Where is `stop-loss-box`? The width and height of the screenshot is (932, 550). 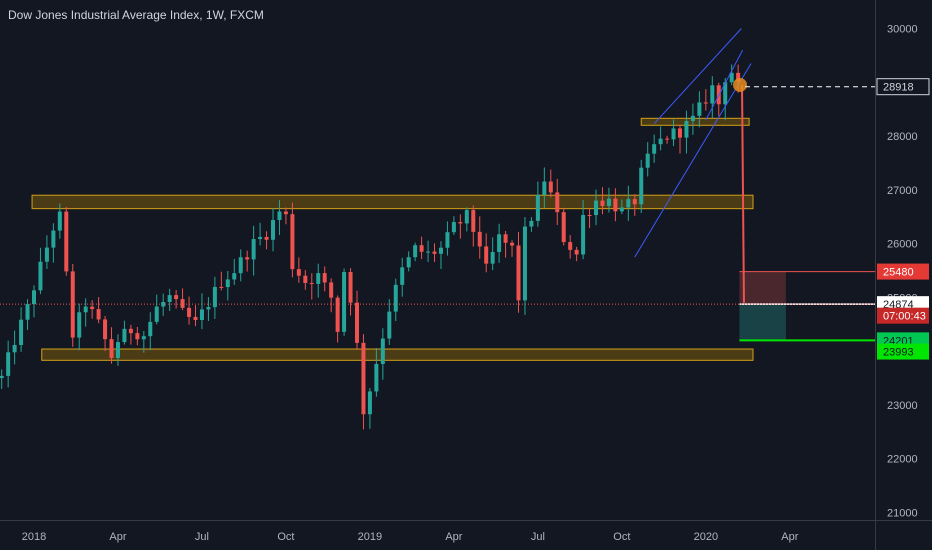 stop-loss-box is located at coordinates (762, 288).